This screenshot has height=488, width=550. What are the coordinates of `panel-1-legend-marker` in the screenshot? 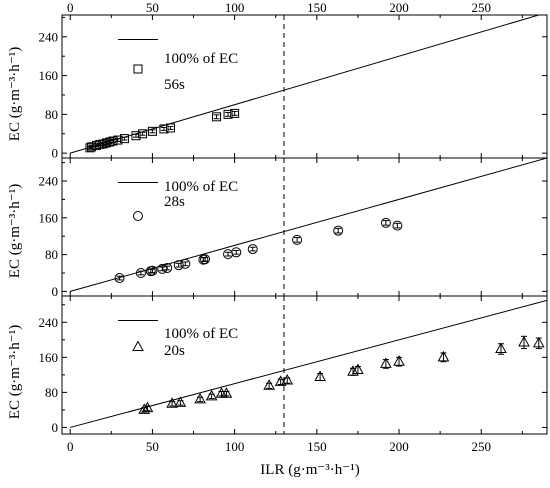 It's located at (138, 69).